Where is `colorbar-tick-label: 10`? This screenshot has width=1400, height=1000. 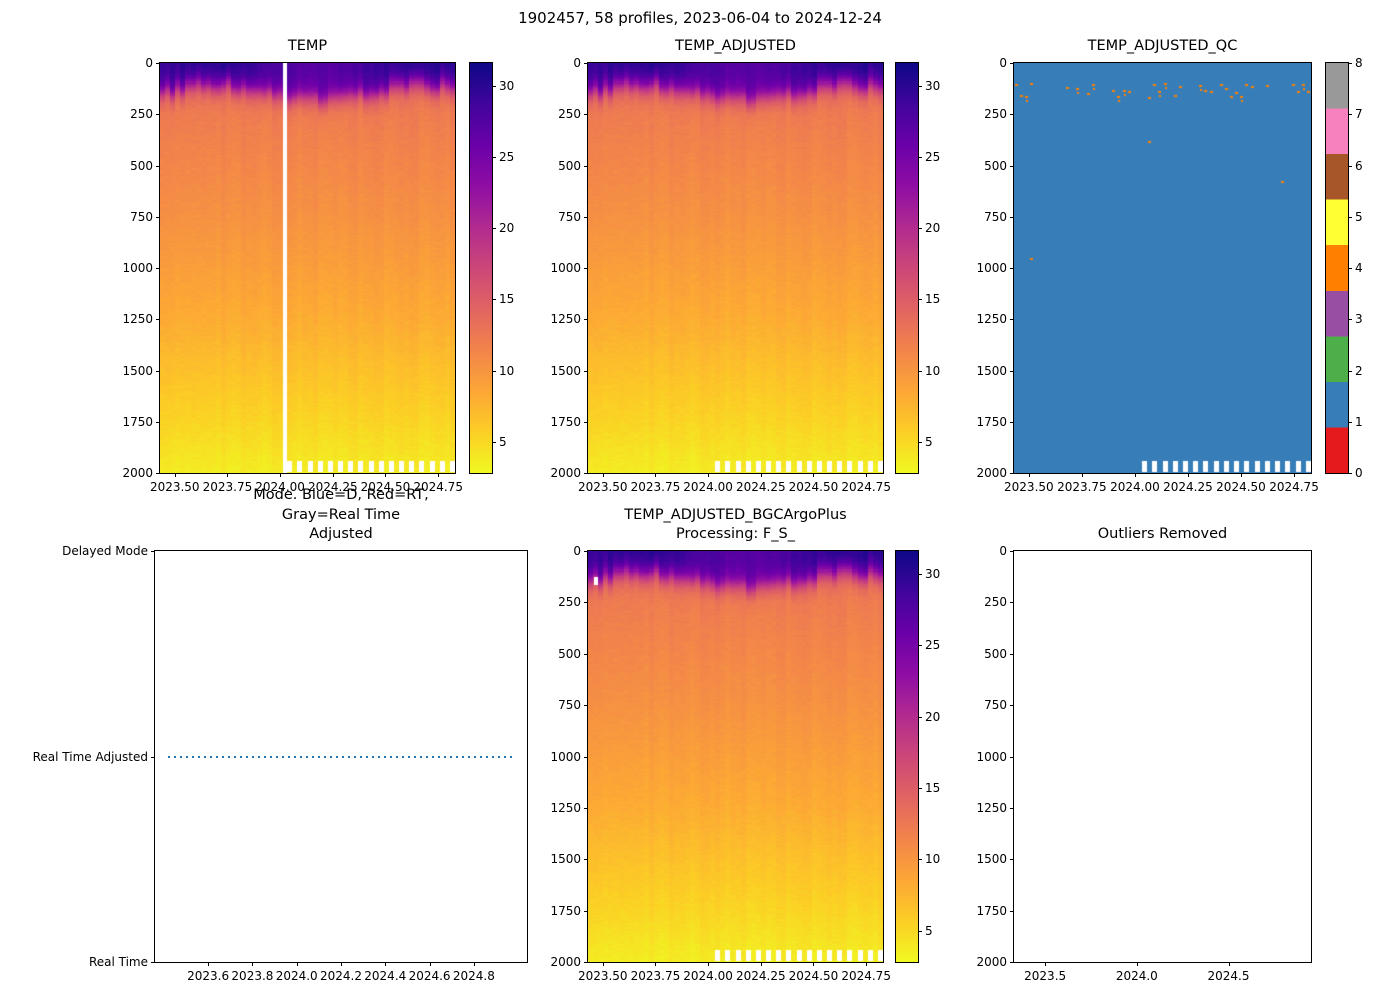 colorbar-tick-label: 10 is located at coordinates (933, 859).